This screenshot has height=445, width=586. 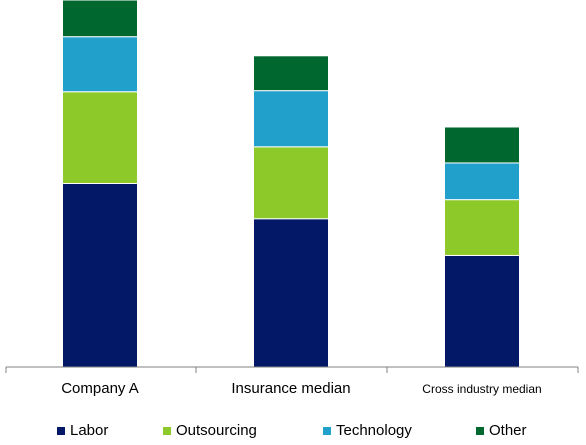 What do you see at coordinates (216, 430) in the screenshot?
I see `legend-label: Outsourcing` at bounding box center [216, 430].